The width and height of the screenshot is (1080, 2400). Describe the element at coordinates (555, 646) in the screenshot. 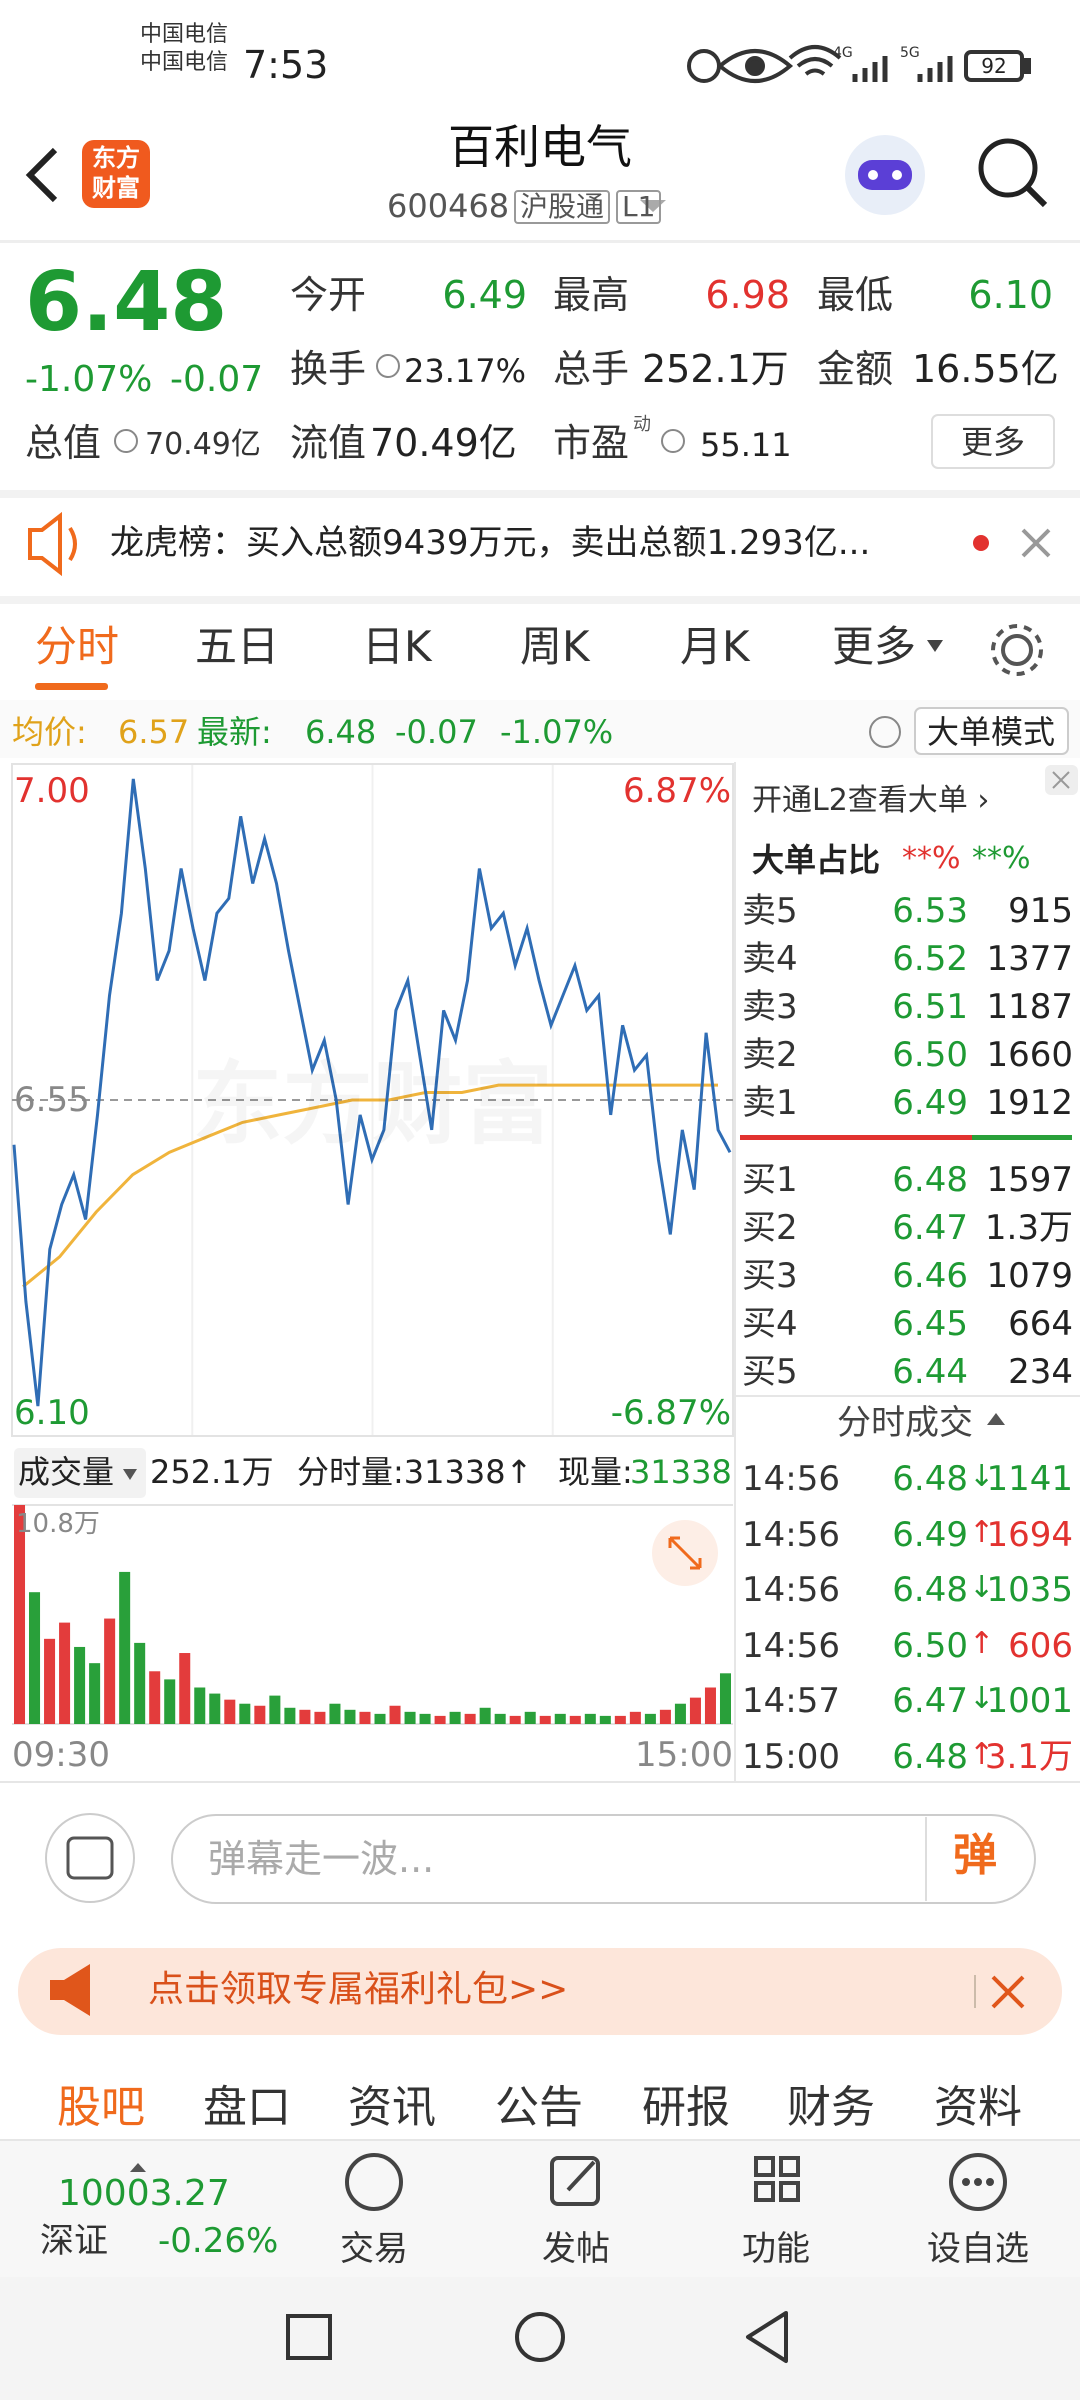

I see `chart-tab: 周K` at that location.